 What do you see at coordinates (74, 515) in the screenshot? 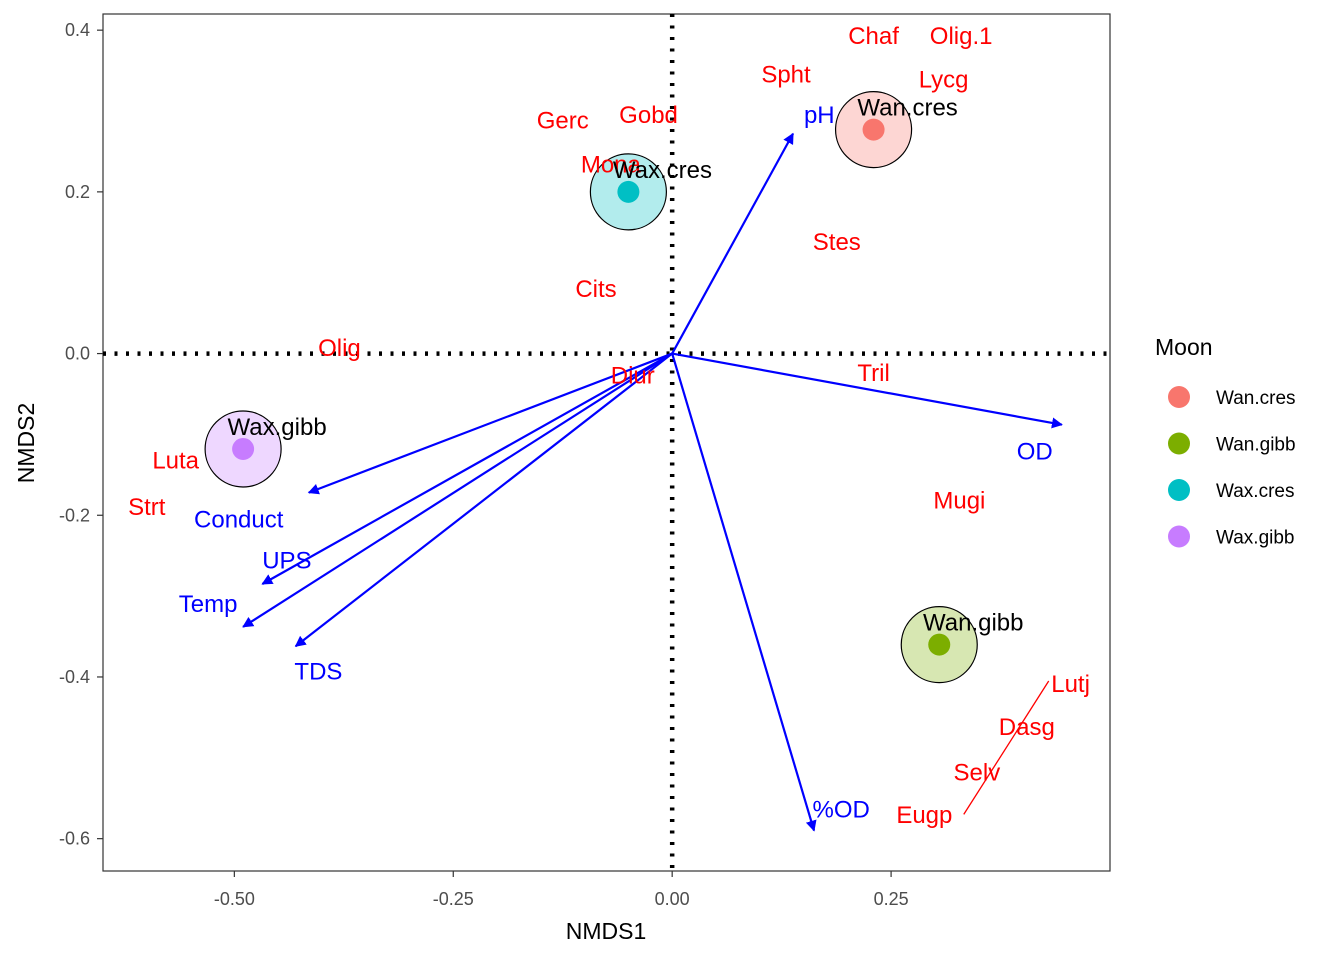
I see `y-tick-label: -0.2` at bounding box center [74, 515].